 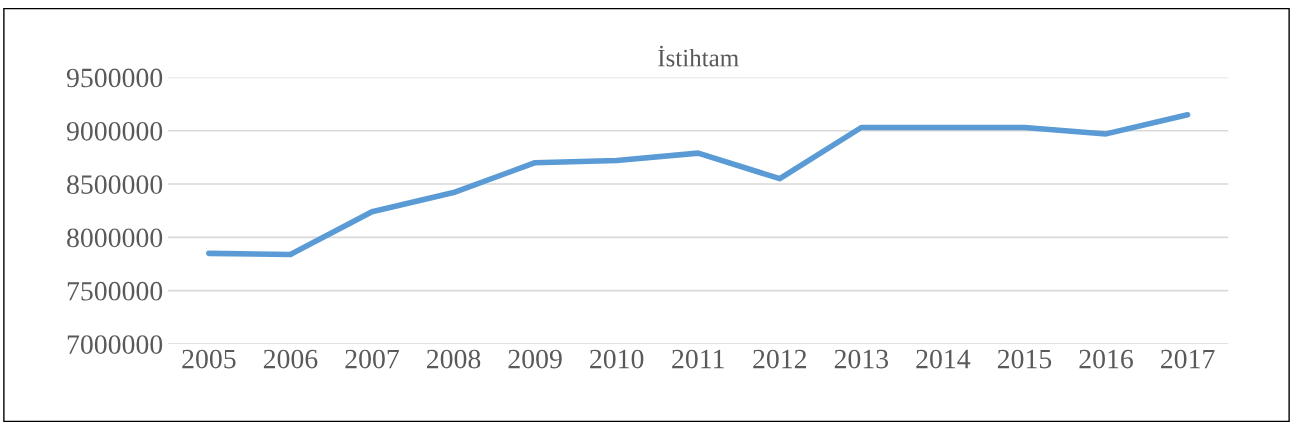 What do you see at coordinates (861, 359) in the screenshot?
I see `x-tick-label: 2013` at bounding box center [861, 359].